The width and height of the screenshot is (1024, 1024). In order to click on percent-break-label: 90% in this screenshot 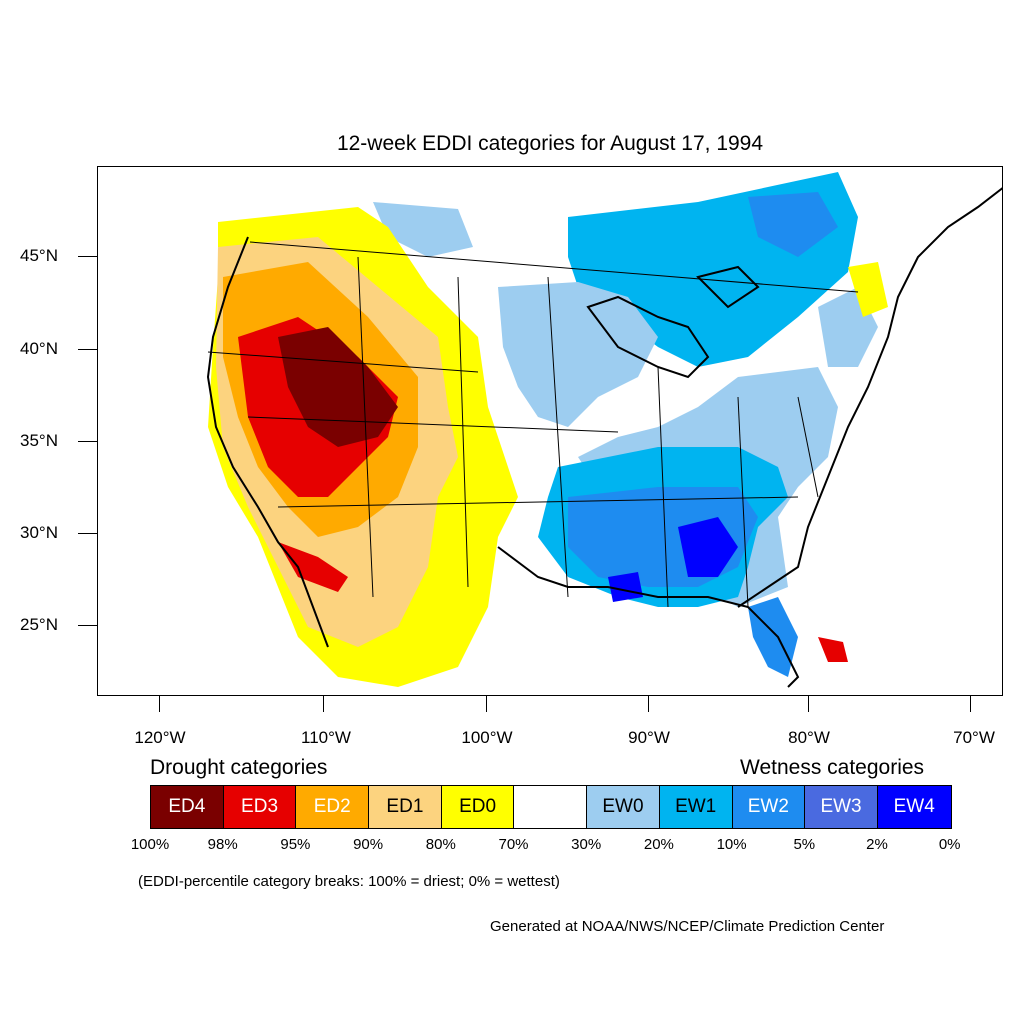, I will do `click(368, 844)`.